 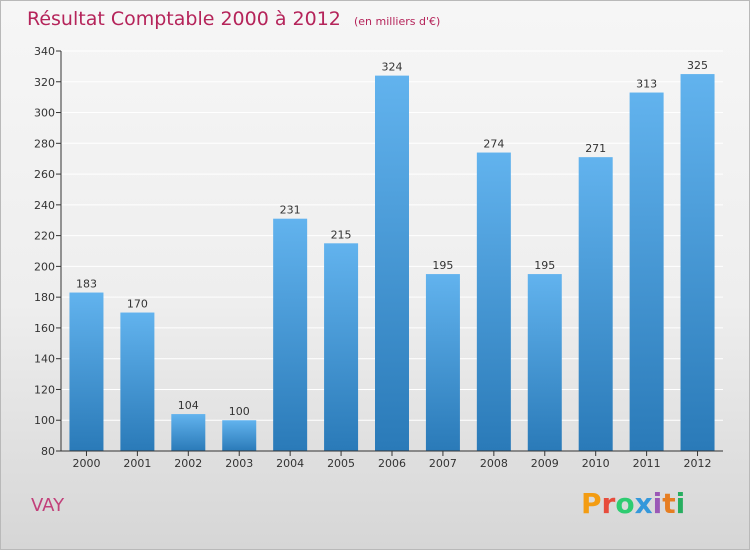 I want to click on bar-2012, so click(x=697, y=263).